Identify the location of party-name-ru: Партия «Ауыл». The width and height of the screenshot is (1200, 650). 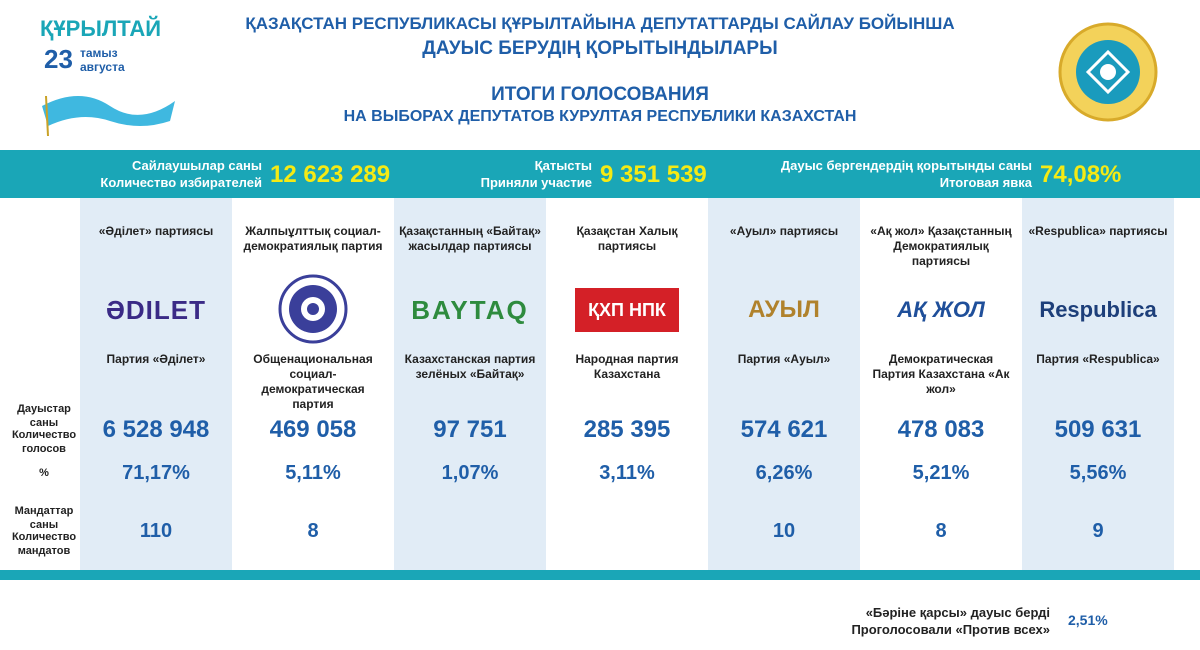
(784, 359).